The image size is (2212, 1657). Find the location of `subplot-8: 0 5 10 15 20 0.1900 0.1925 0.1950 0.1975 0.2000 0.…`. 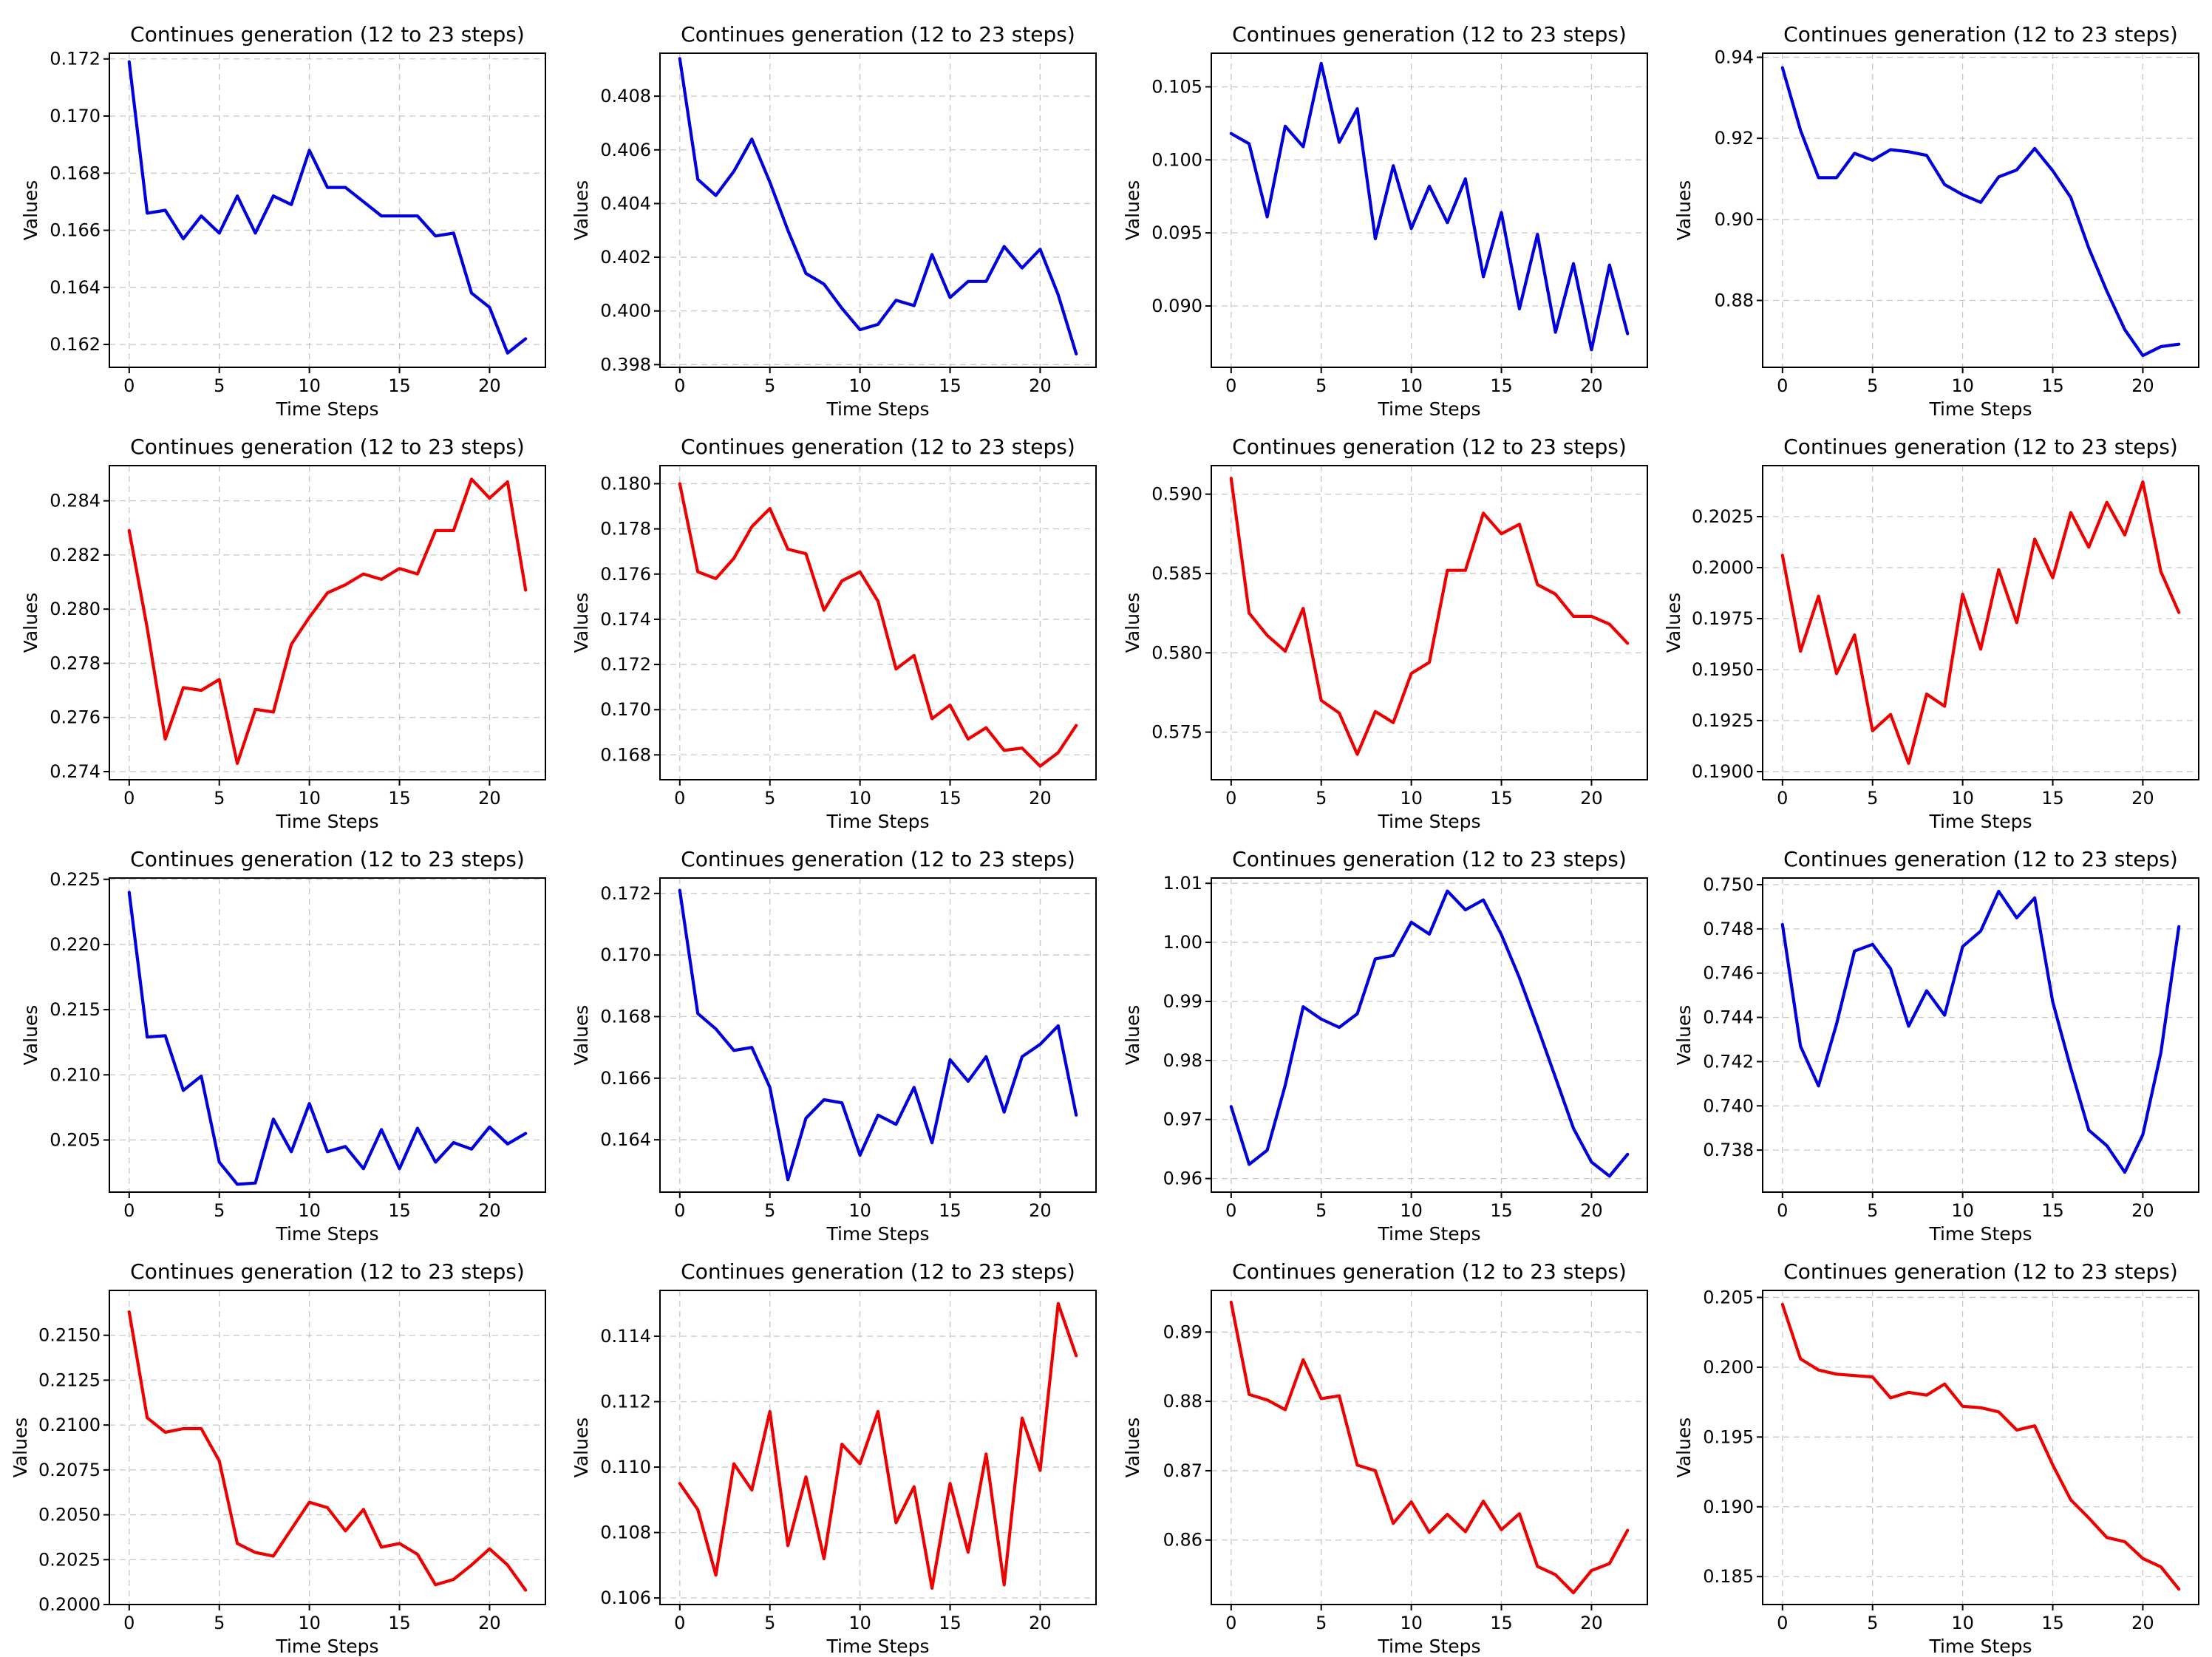

subplot-8: 0 5 10 15 20 0.1900 0.1925 0.1950 0.1975 0.2000 0.… is located at coordinates (1931, 633).